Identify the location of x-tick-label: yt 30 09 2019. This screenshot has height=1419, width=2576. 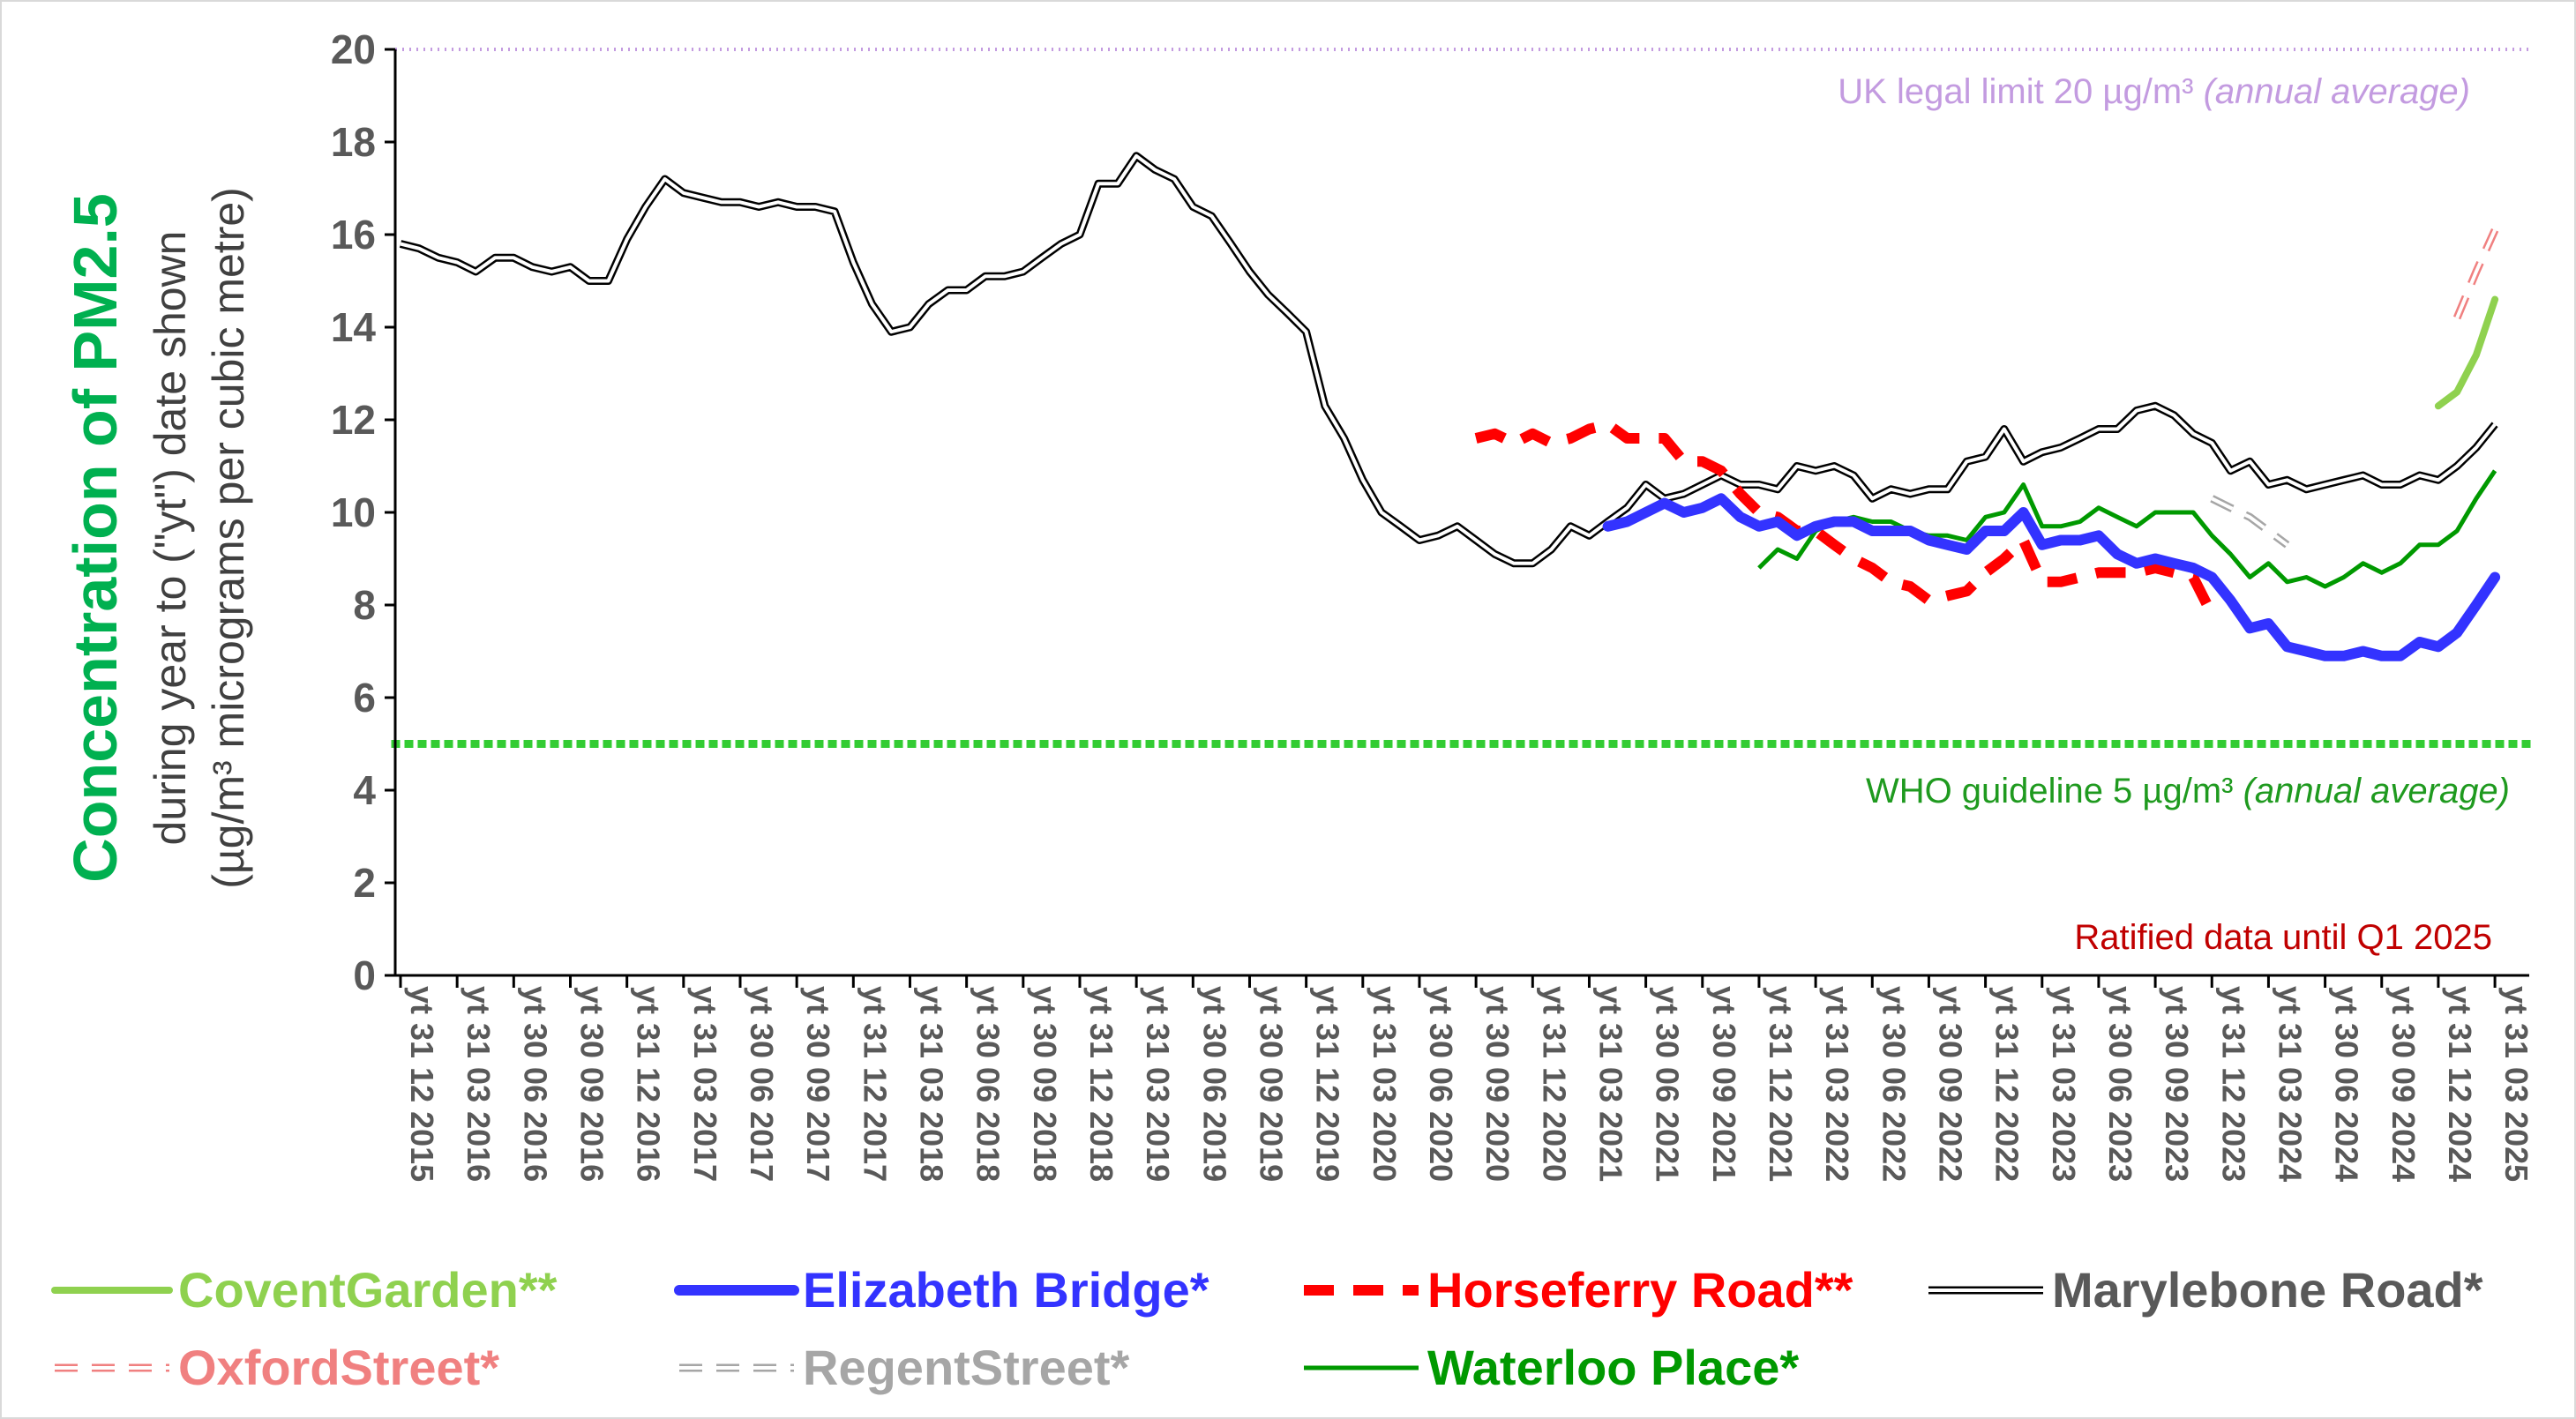
(1271, 1084).